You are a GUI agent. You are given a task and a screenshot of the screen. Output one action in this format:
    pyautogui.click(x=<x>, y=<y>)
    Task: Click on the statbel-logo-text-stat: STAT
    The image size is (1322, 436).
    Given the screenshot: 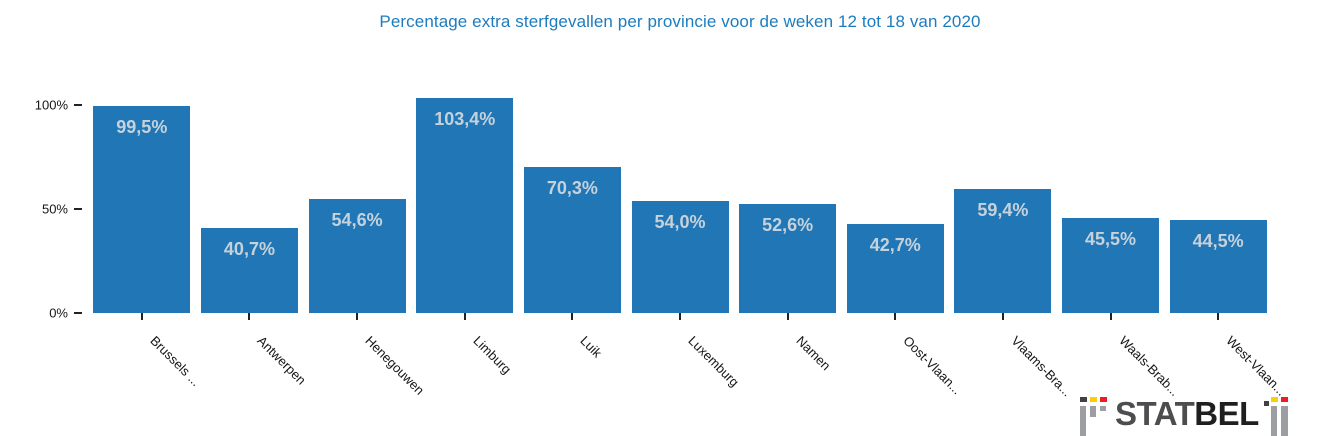 What is the action you would take?
    pyautogui.click(x=1155, y=413)
    